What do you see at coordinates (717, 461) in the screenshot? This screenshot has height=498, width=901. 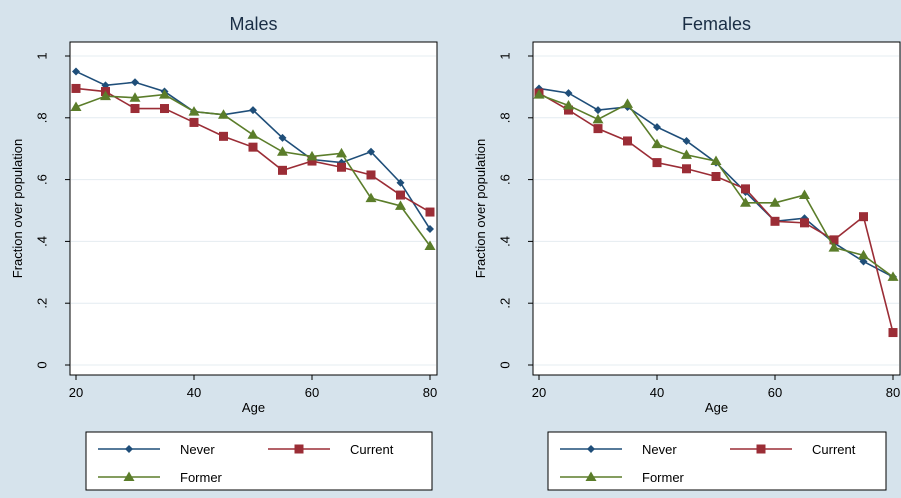 I see `legend-box` at bounding box center [717, 461].